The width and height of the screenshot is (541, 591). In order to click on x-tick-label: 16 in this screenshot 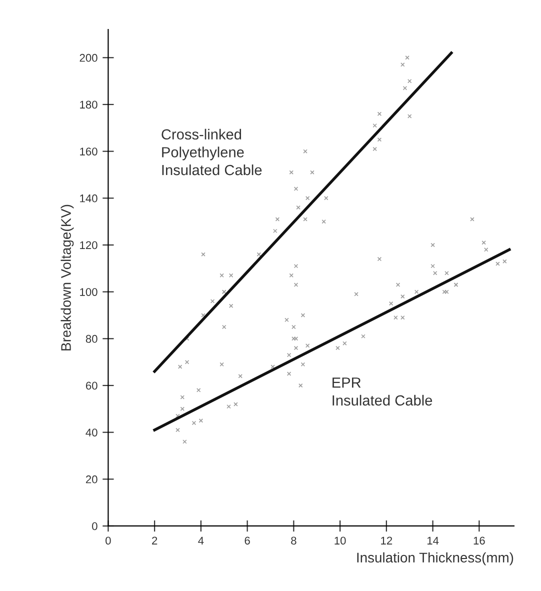, I will do `click(479, 540)`.